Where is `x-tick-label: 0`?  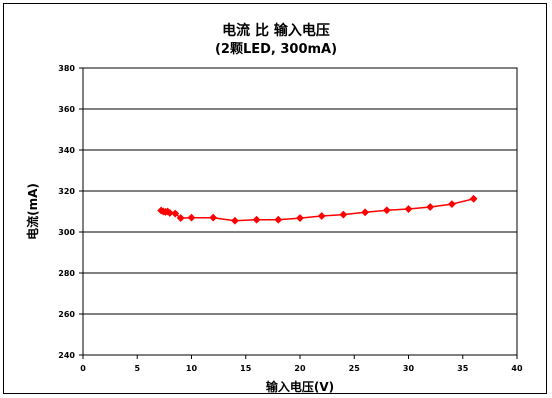
x-tick-label: 0 is located at coordinates (83, 368).